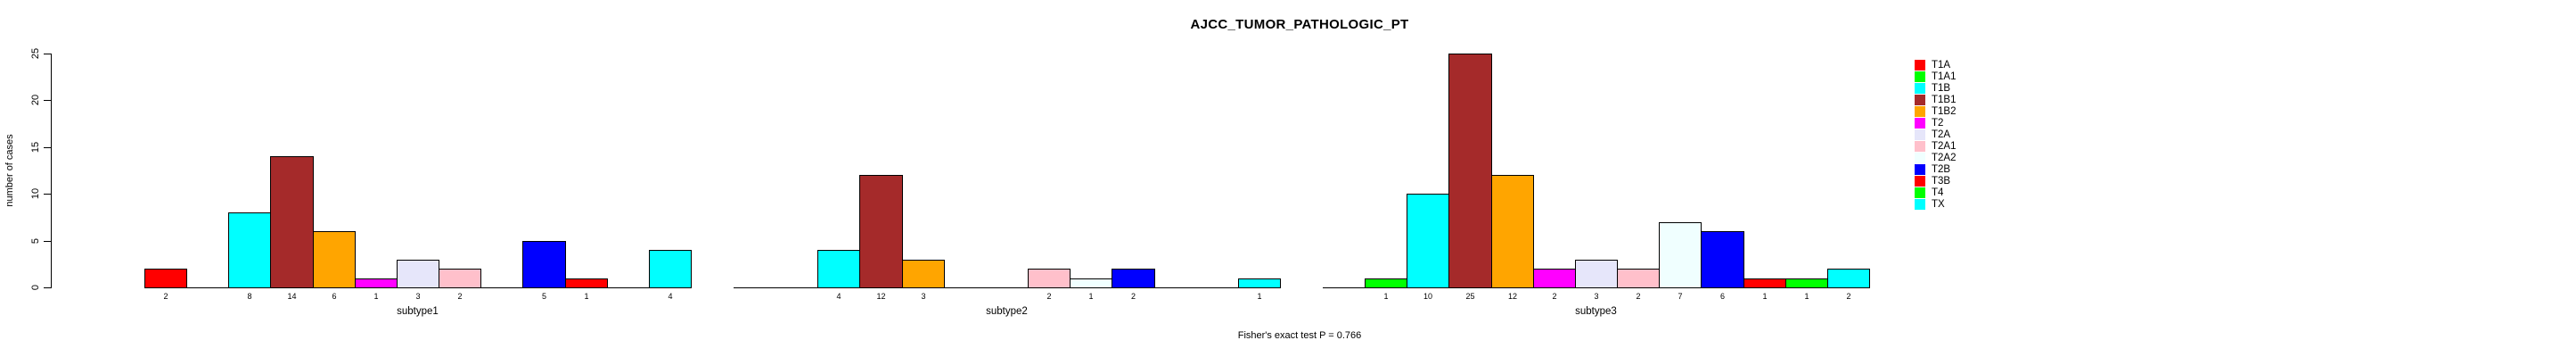 Image resolution: width=2576 pixels, height=357 pixels. What do you see at coordinates (1596, 296) in the screenshot?
I see `bar-value-label: 3` at bounding box center [1596, 296].